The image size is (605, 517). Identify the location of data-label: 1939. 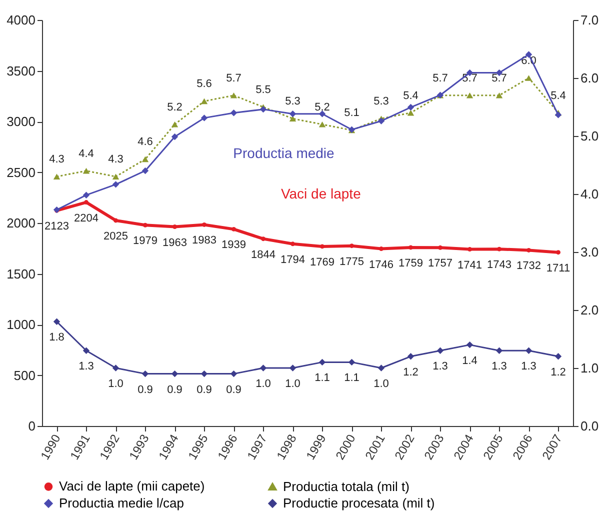
(234, 245).